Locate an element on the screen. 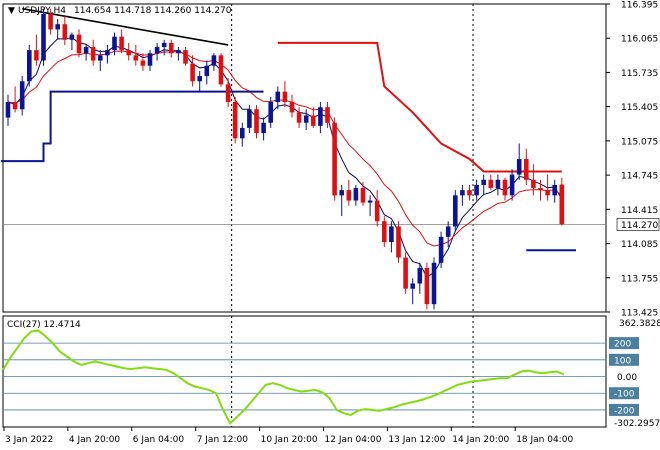 The height and width of the screenshot is (450, 660). current-price-tag is located at coordinates (638, 224).